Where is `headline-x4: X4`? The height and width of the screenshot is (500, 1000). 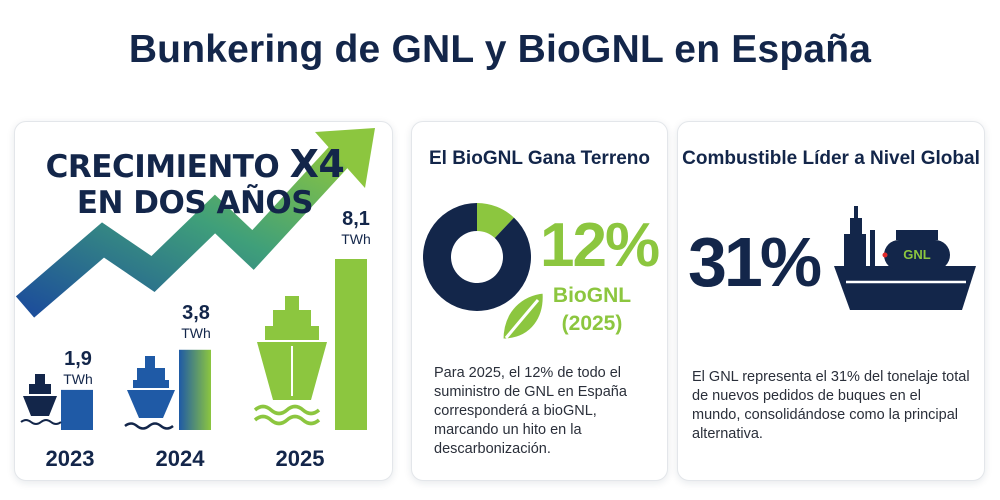 headline-x4: X4 is located at coordinates (317, 164).